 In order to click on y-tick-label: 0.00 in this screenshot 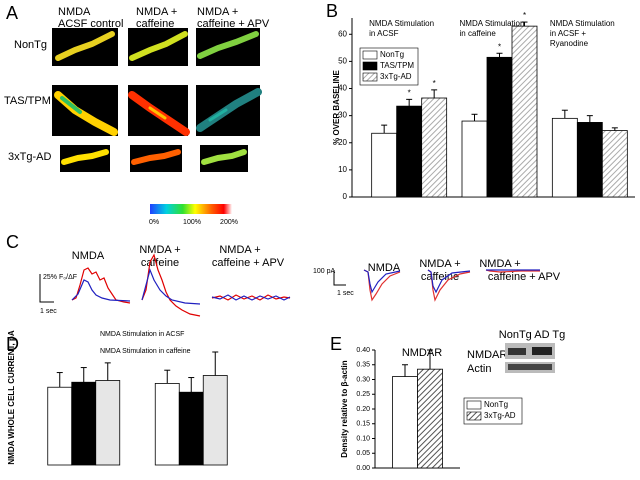, I will do `click(363, 468)`.